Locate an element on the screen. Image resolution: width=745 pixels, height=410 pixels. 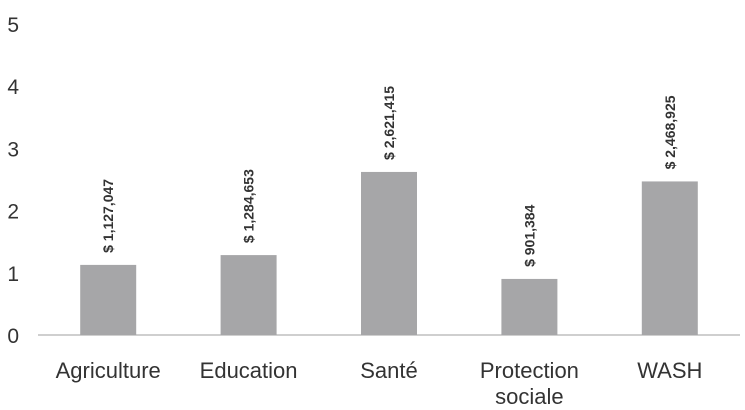
y-tick-label: 5 is located at coordinates (13, 25).